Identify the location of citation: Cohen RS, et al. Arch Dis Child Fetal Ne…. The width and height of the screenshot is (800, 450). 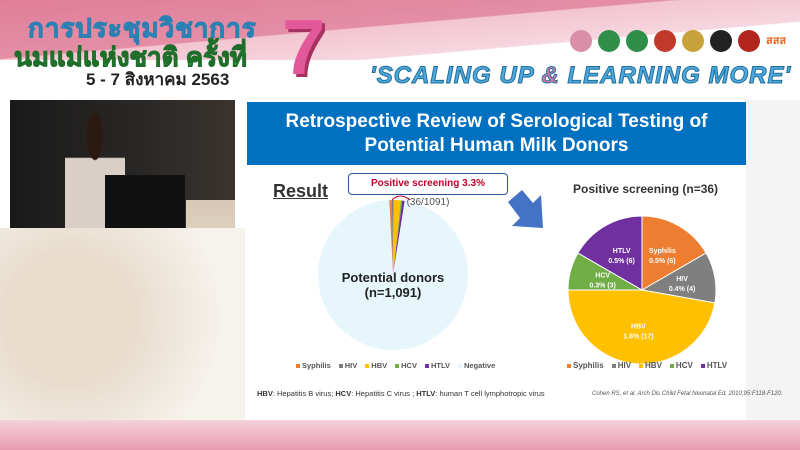
(687, 394).